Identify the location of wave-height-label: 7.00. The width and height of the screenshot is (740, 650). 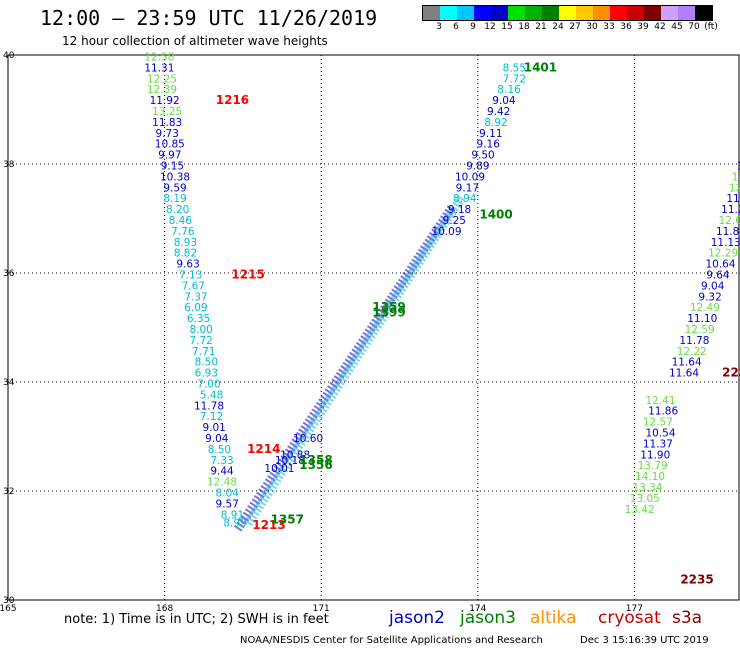
(208, 384).